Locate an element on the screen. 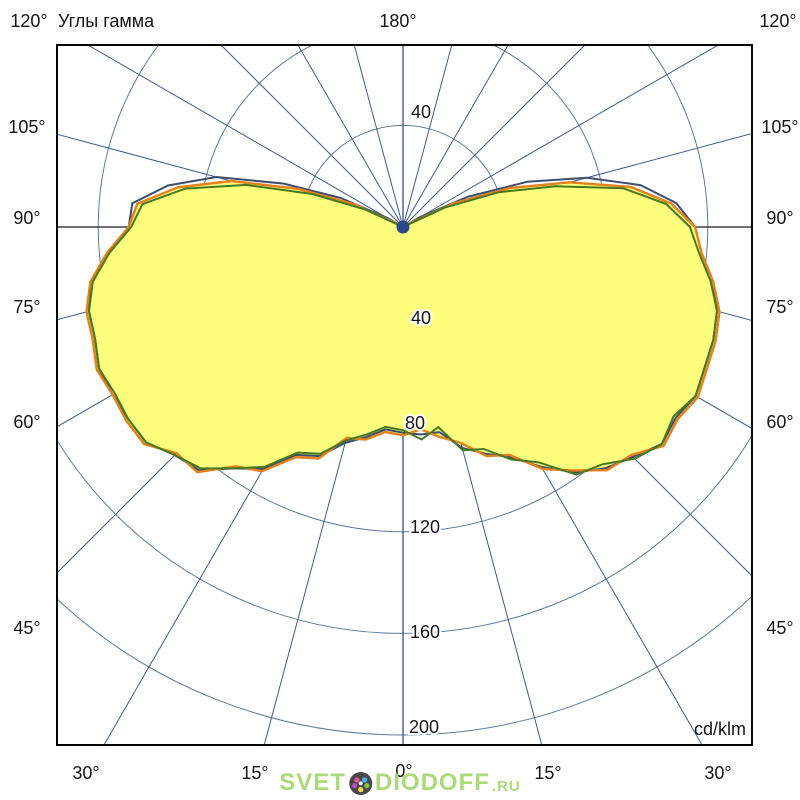 Image resolution: width=800 pixels, height=800 pixels. gamma-label-left-105: 105° is located at coordinates (26, 127).